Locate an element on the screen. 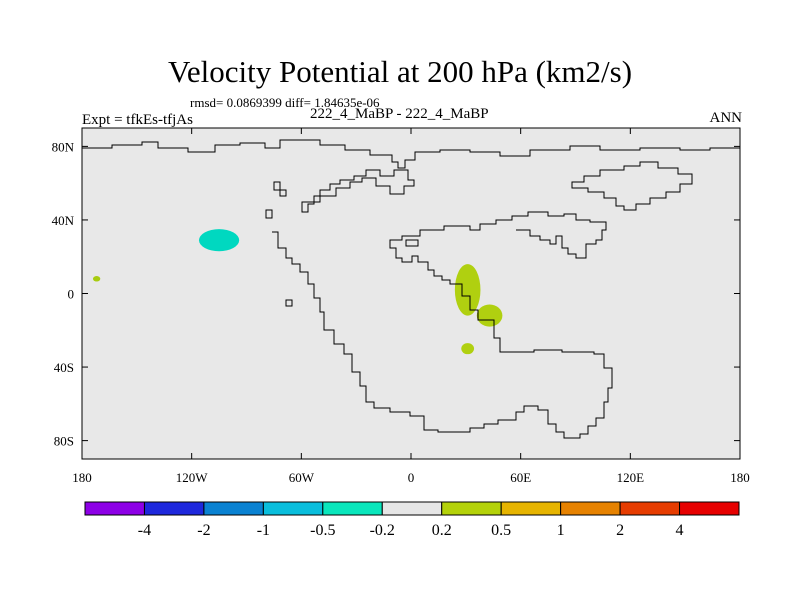 The width and height of the screenshot is (800, 600). colorbar-label: -0.5 is located at coordinates (322, 530).